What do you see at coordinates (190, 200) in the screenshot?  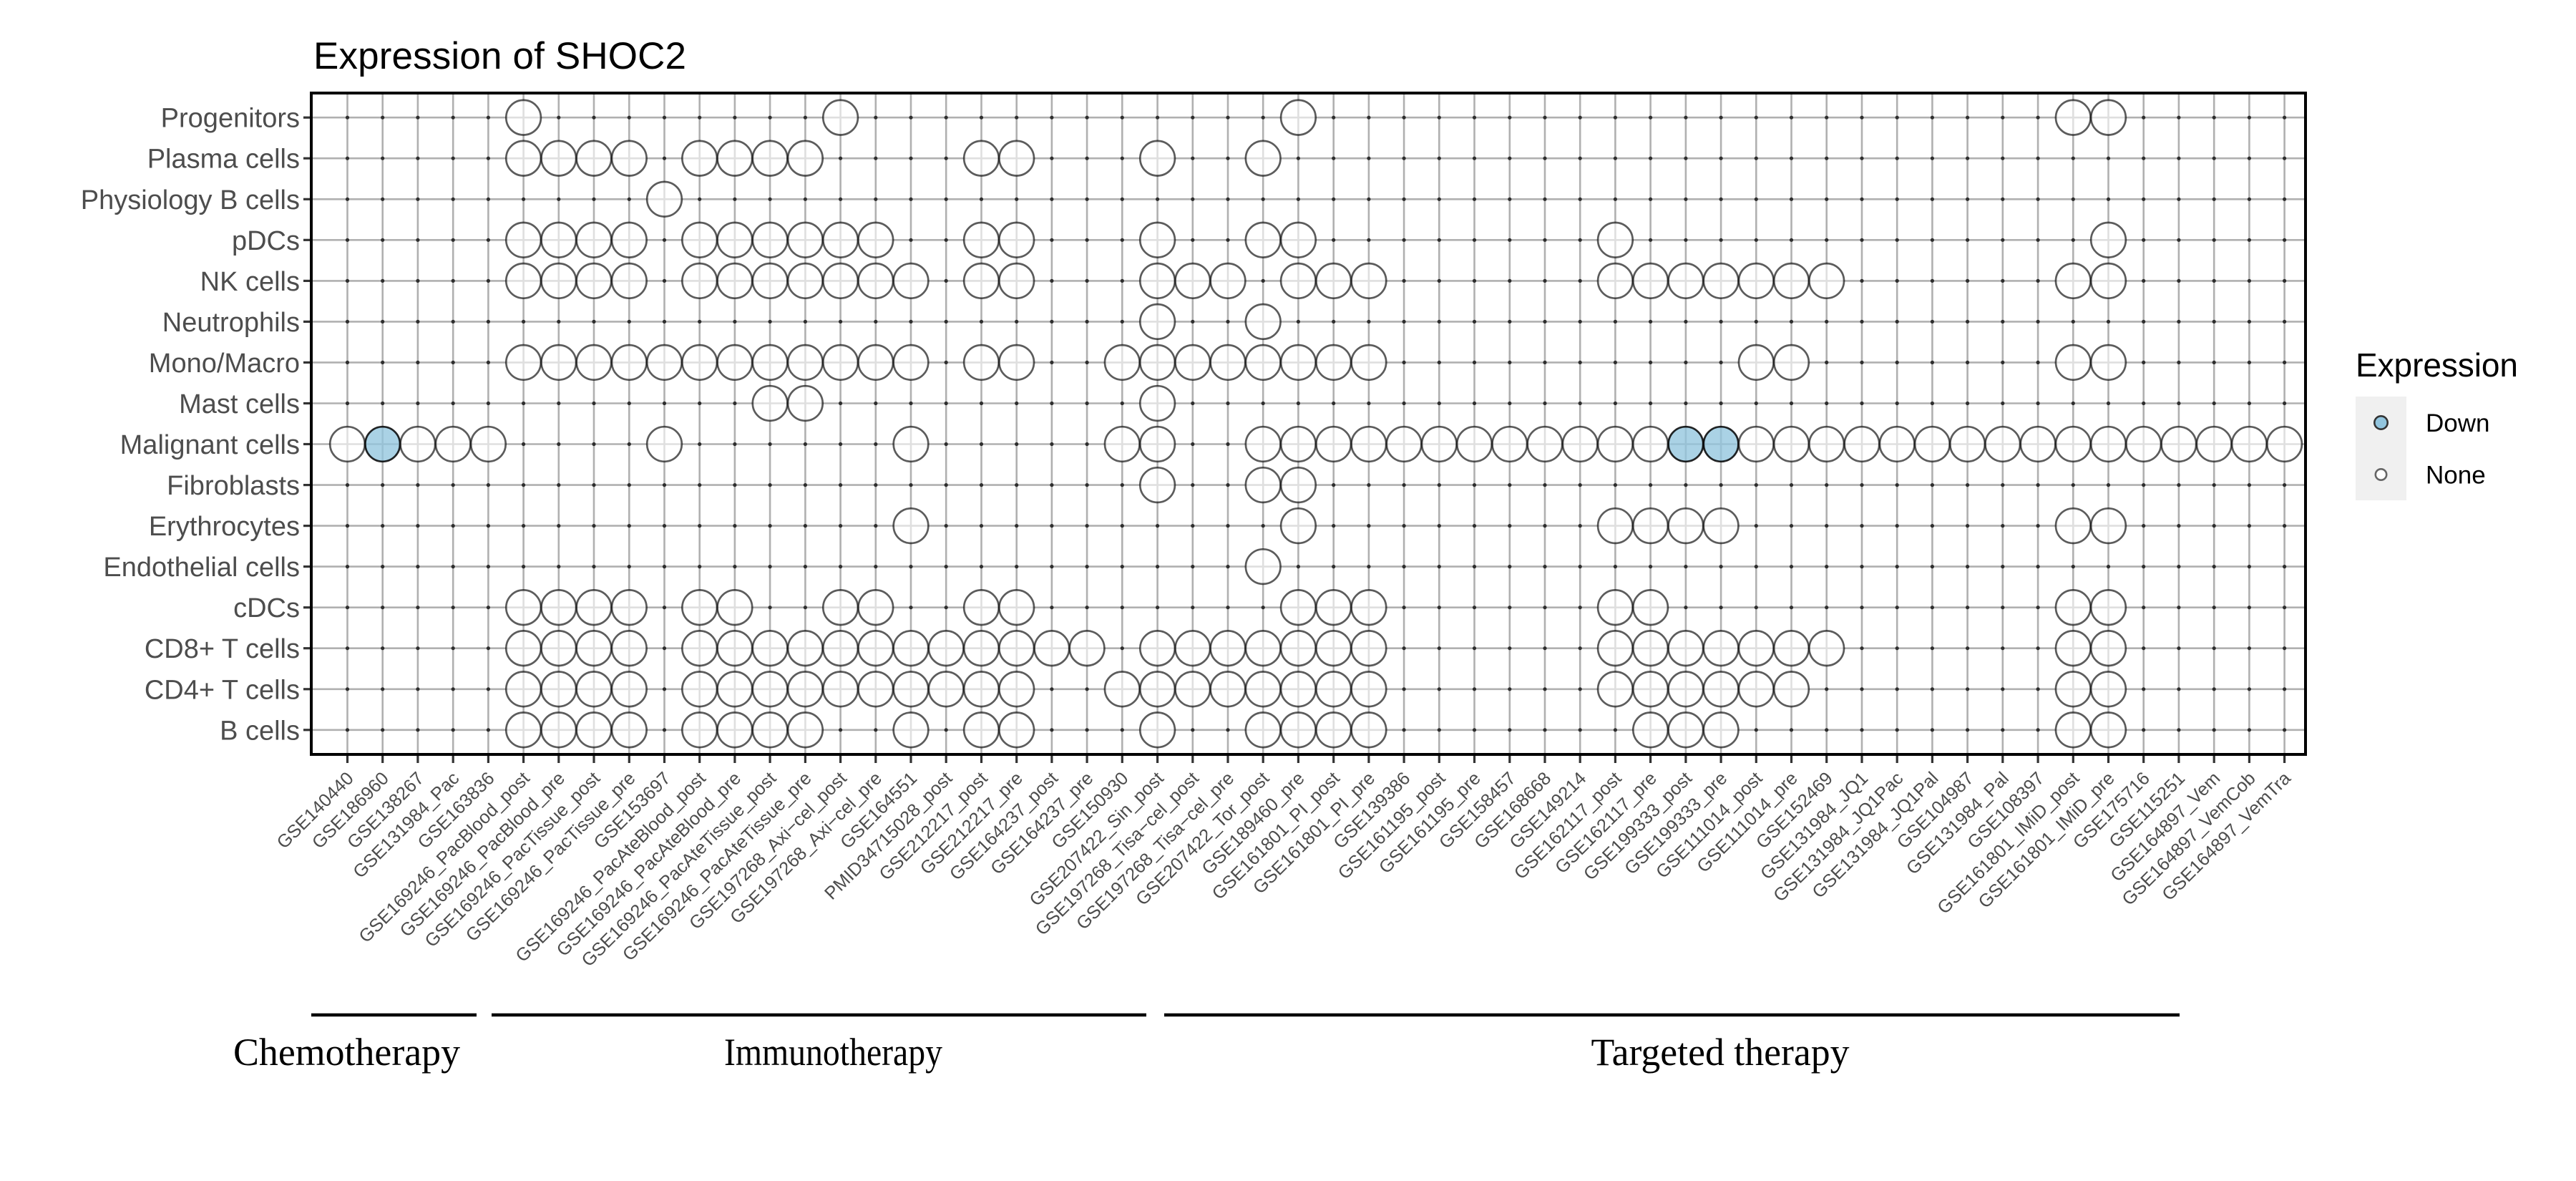 I see `svg-text: Physiology B cells` at bounding box center [190, 200].